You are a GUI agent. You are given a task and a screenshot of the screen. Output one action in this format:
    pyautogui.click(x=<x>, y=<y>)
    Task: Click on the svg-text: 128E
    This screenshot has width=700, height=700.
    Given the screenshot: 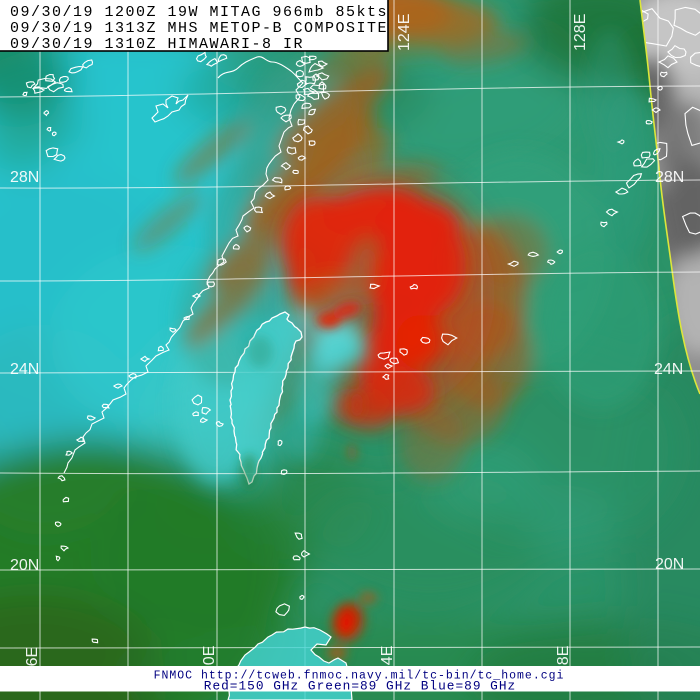 What is the action you would take?
    pyautogui.click(x=580, y=32)
    